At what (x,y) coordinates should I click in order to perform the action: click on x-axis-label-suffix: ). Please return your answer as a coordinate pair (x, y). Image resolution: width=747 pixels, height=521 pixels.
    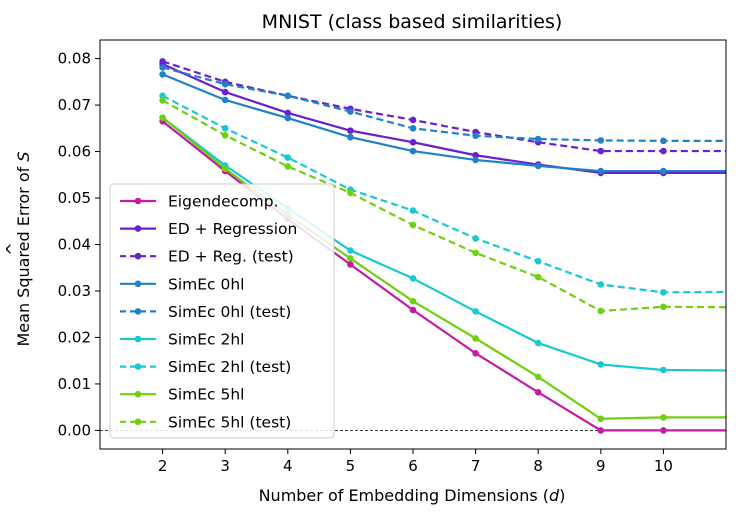
    Looking at the image, I should click on (562, 495).